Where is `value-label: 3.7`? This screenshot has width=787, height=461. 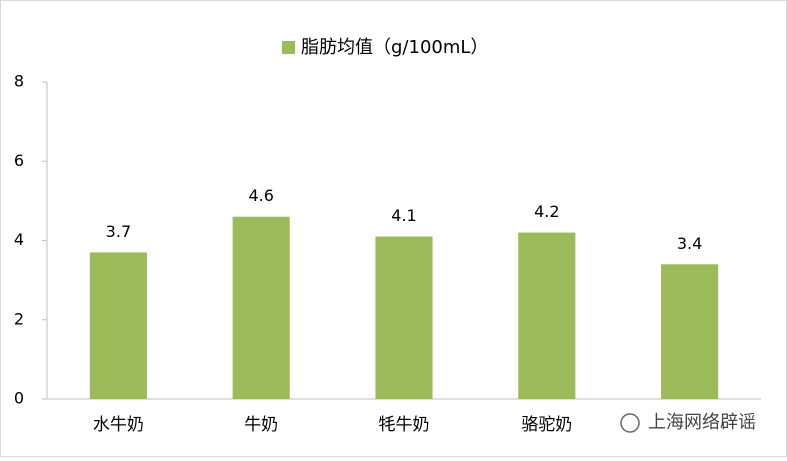 value-label: 3.7 is located at coordinates (118, 231).